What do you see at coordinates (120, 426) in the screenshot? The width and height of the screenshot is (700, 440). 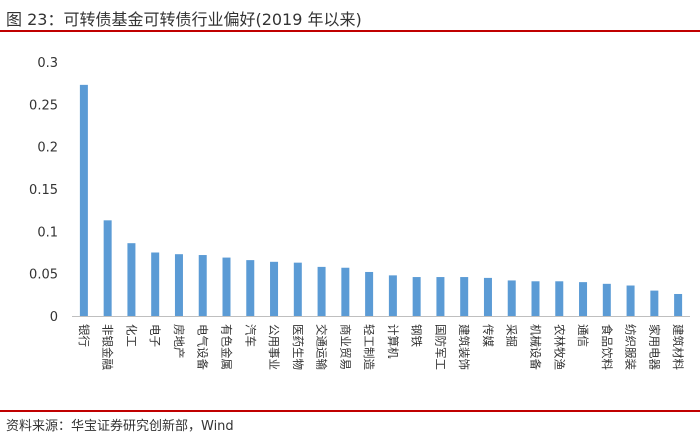 I see `source-note: 资料来源：华宝证券研究创新部，Wind` at bounding box center [120, 426].